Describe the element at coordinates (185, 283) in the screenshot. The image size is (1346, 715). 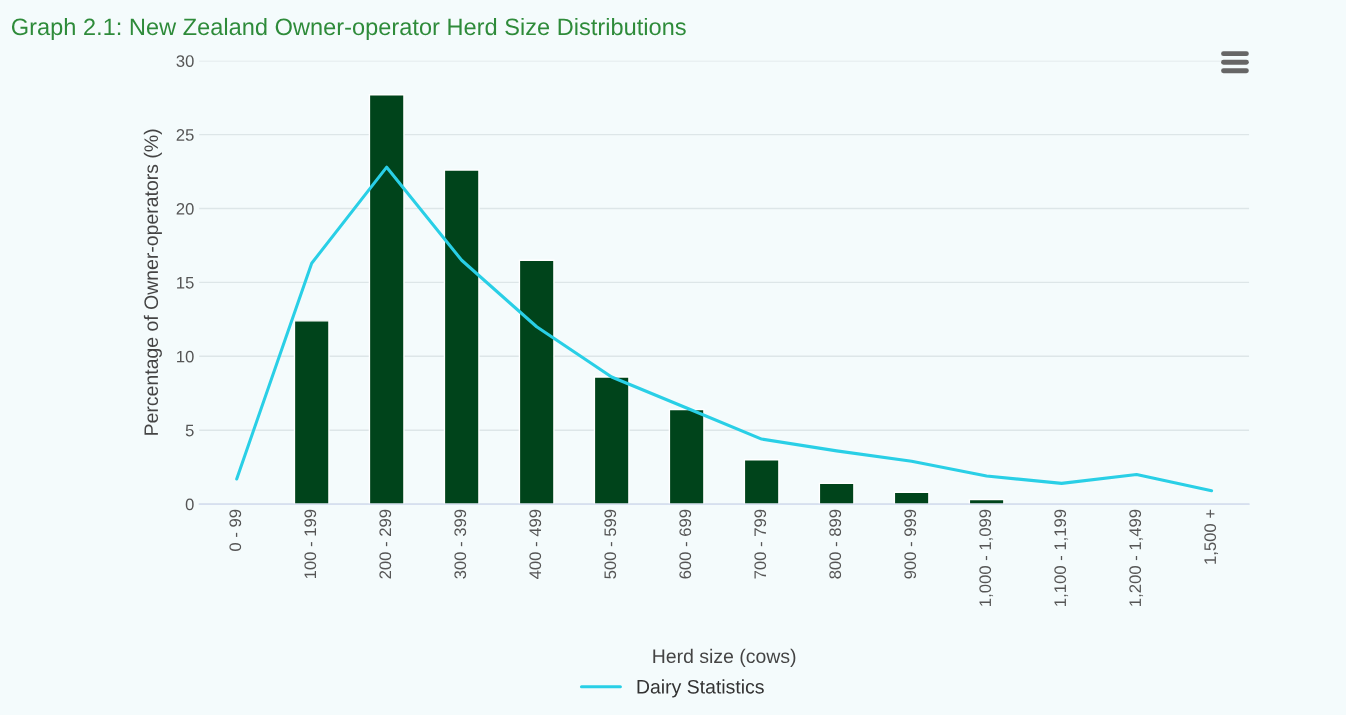
I see `y-tick-label: 15` at that location.